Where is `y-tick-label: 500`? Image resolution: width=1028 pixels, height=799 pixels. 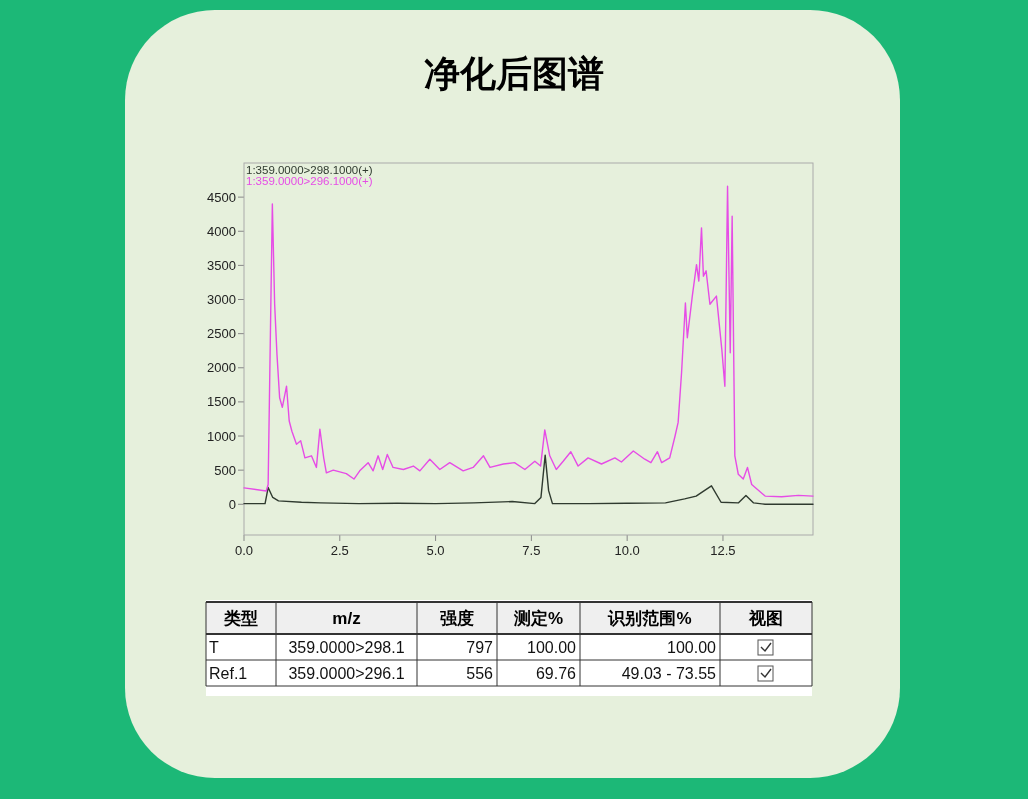 y-tick-label: 500 is located at coordinates (225, 470).